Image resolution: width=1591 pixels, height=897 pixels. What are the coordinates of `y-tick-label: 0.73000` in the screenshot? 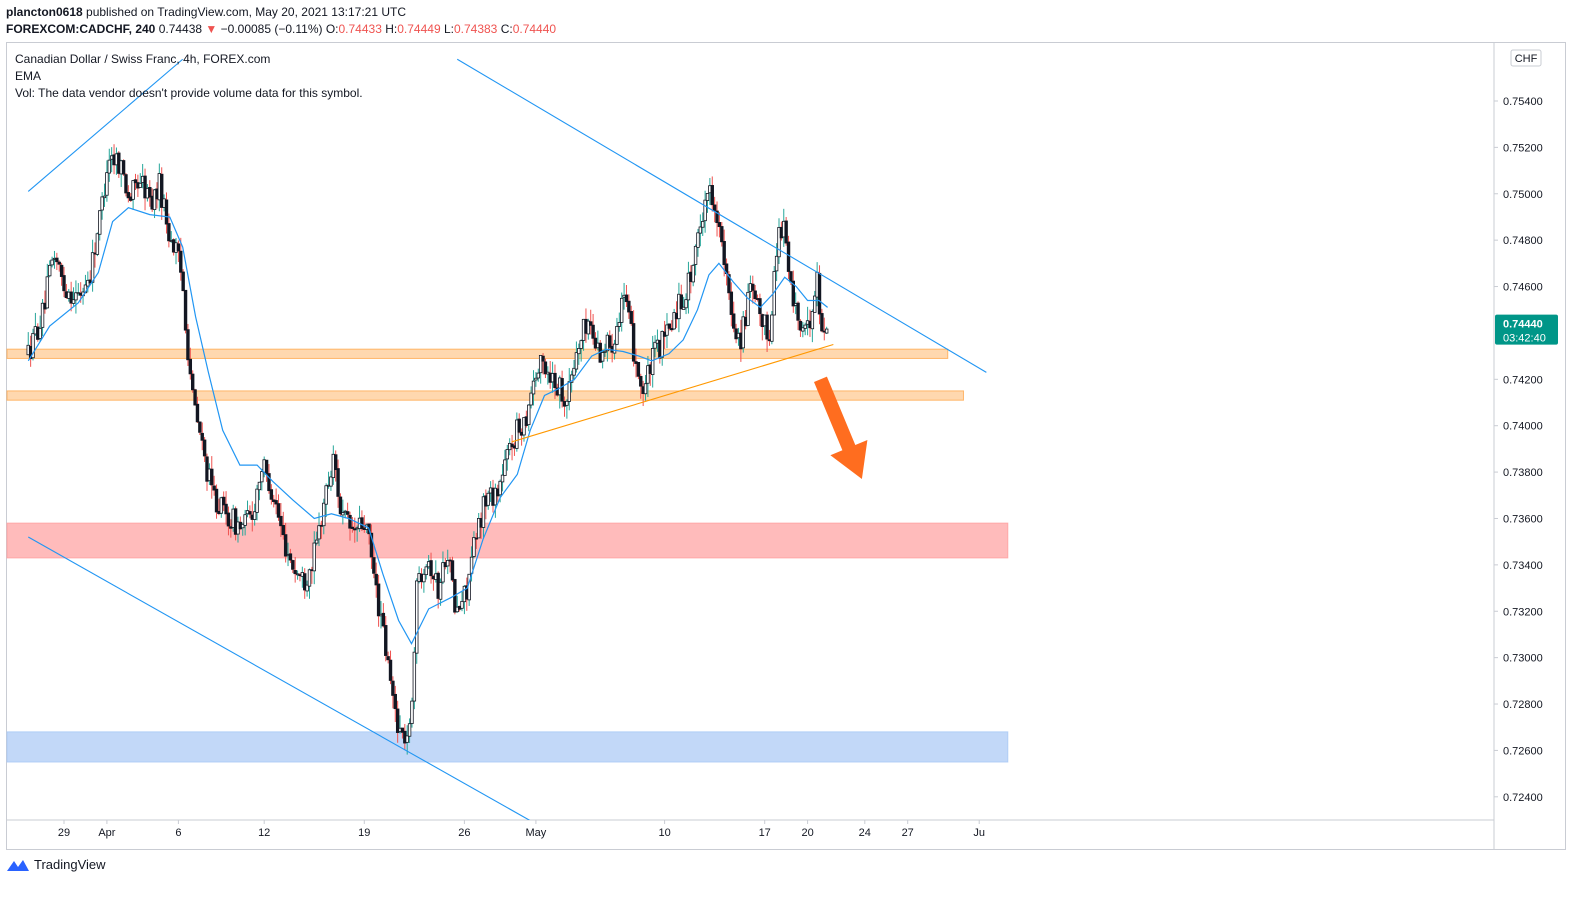 It's located at (1523, 659).